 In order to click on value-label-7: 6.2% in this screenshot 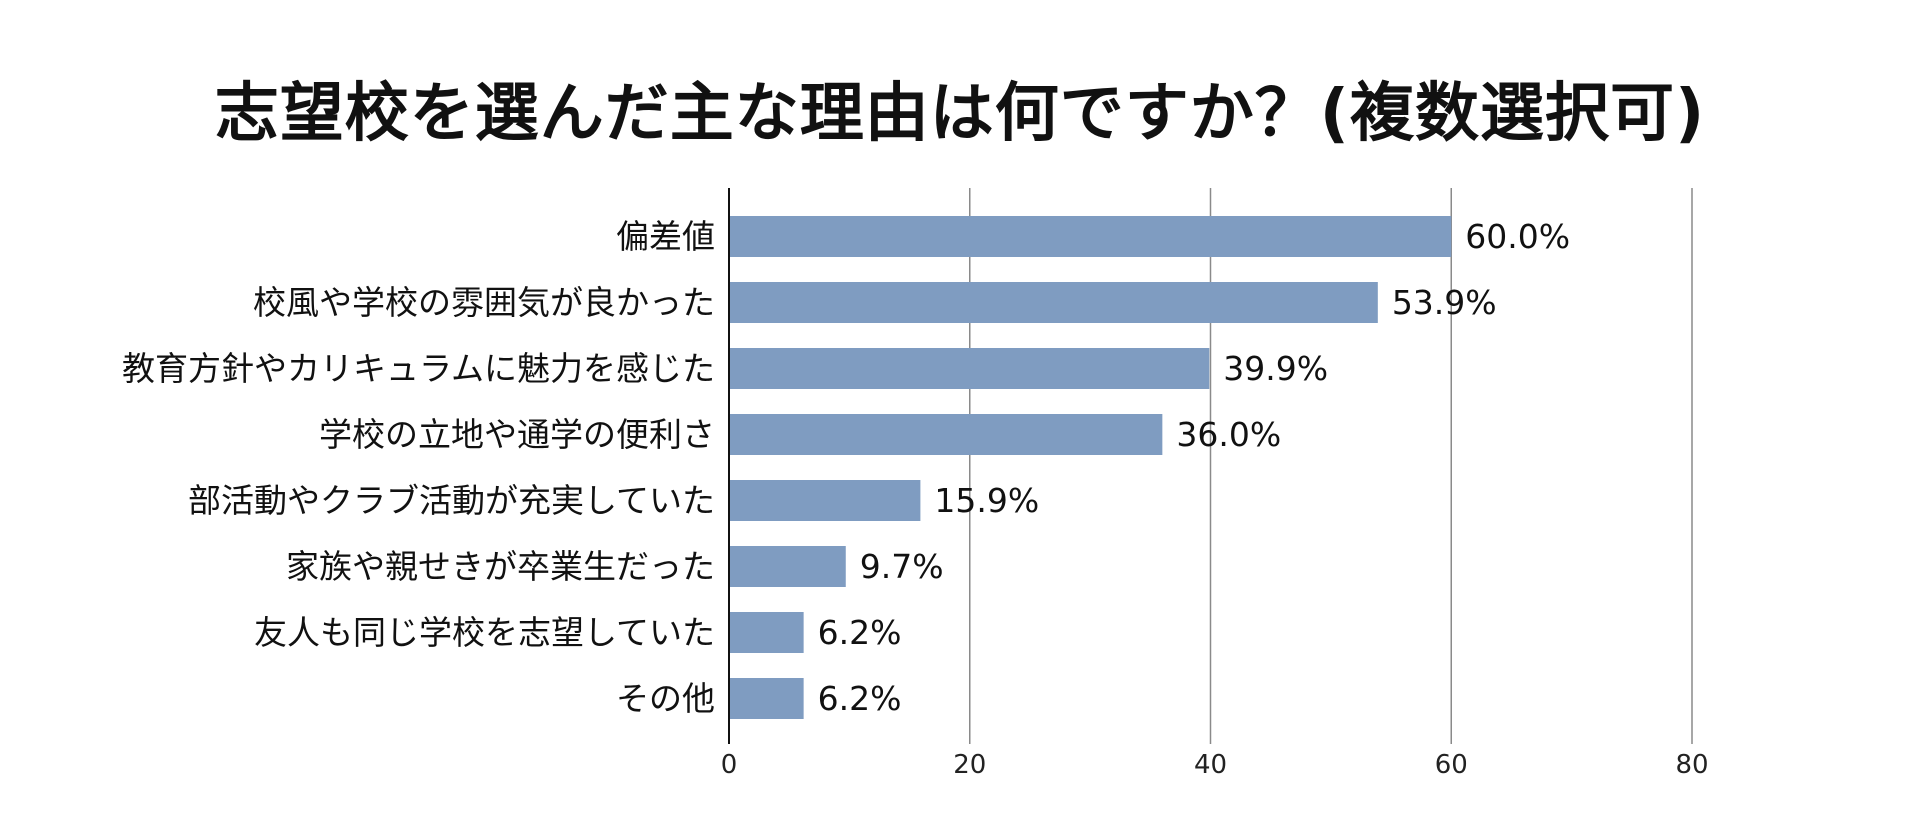, I will do `click(860, 632)`.